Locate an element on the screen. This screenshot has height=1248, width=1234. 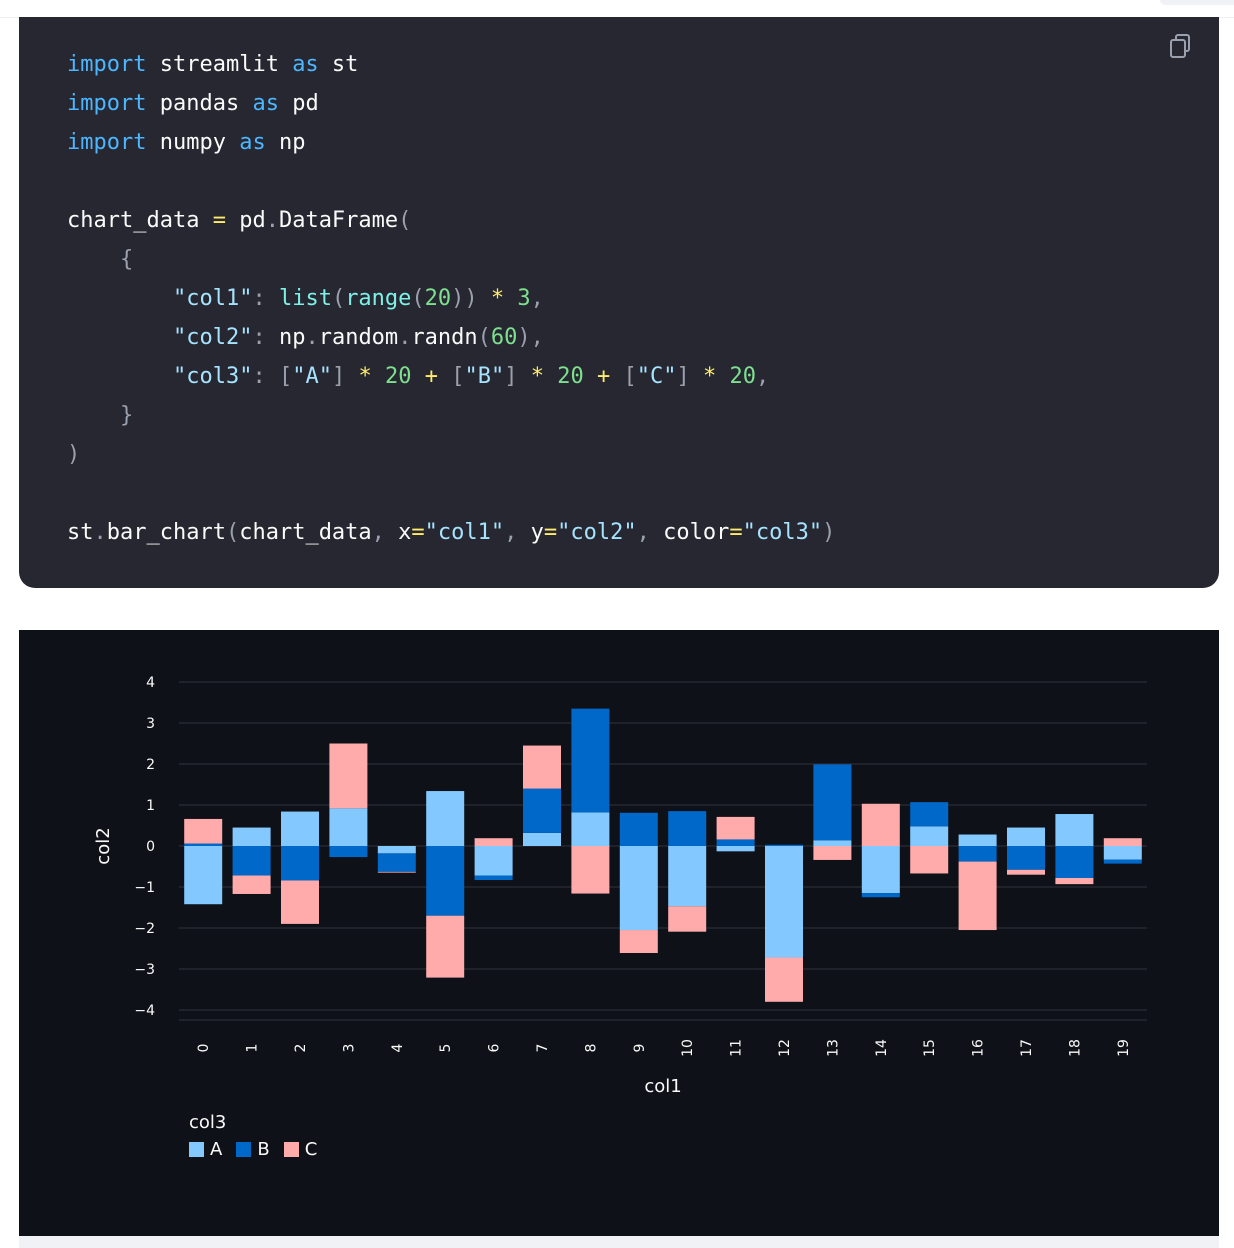
code-token: st is located at coordinates (80, 532).